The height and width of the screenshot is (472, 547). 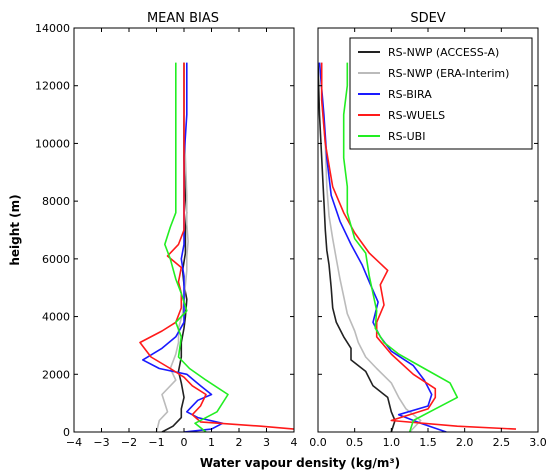 I want to click on x-tick-label: 1.0, so click(x=392, y=442).